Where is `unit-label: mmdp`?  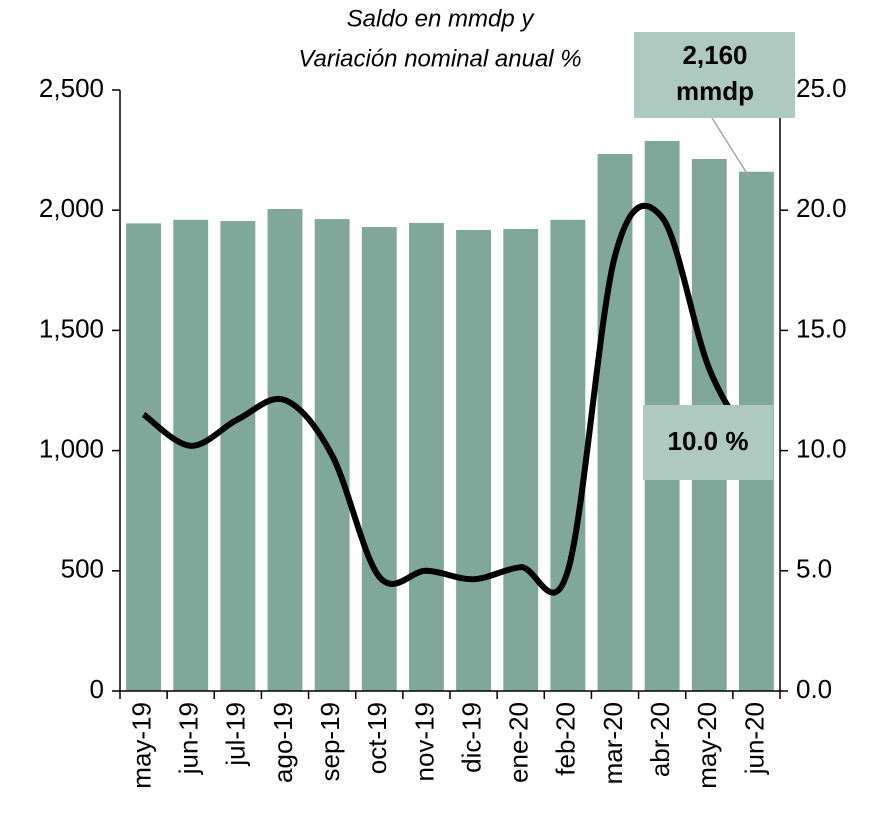
unit-label: mmdp is located at coordinates (715, 91).